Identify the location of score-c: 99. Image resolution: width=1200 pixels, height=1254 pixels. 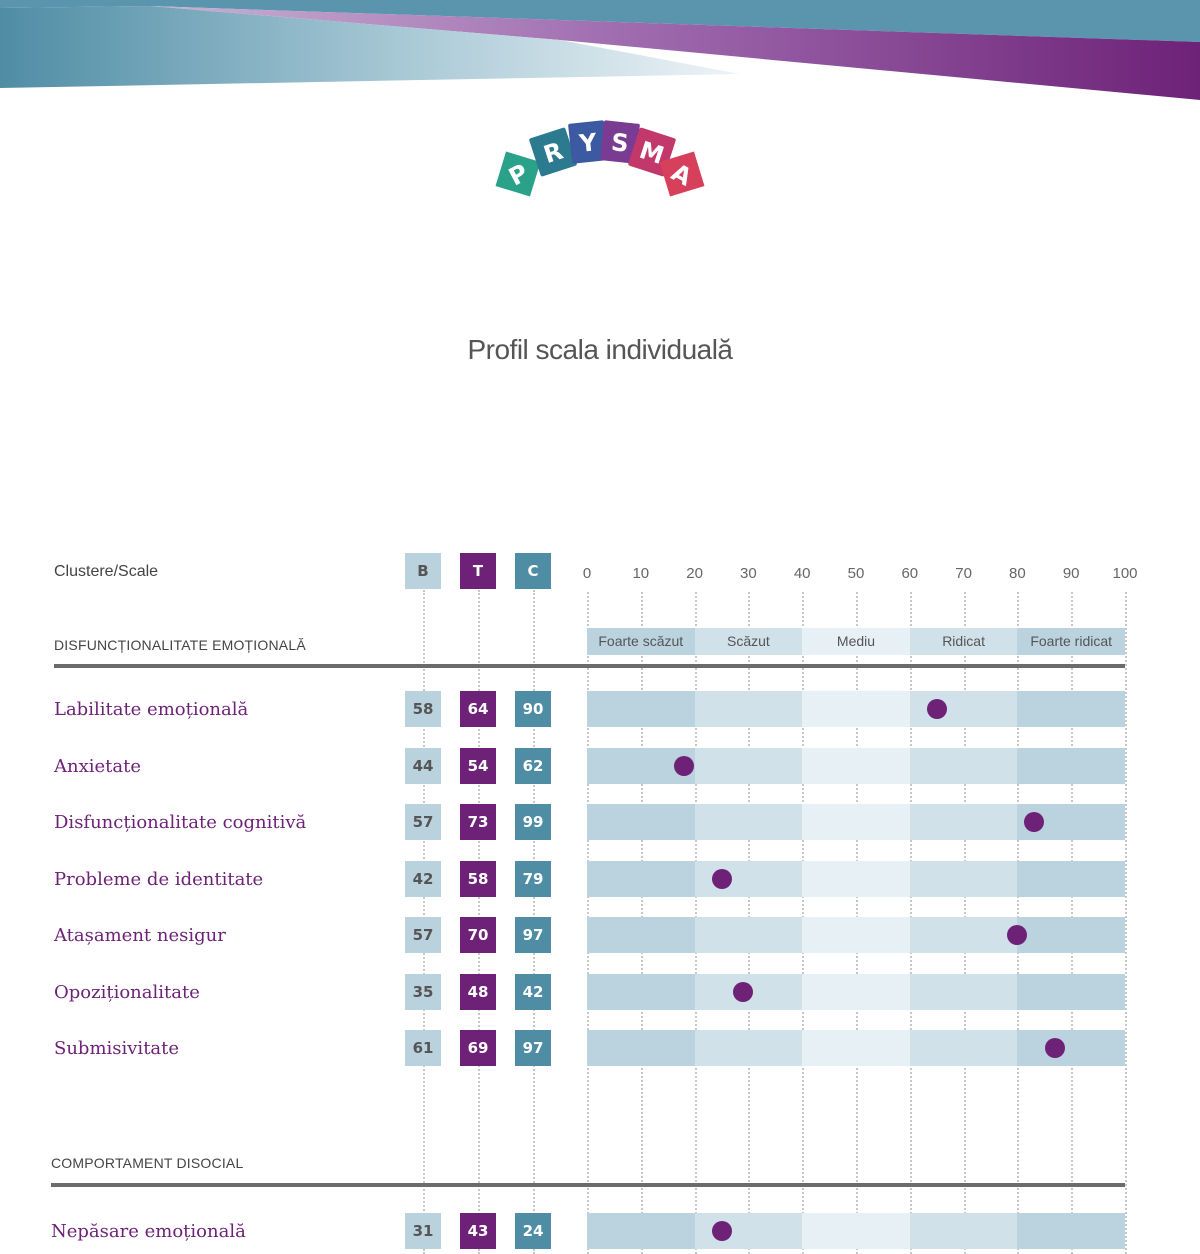
(533, 822).